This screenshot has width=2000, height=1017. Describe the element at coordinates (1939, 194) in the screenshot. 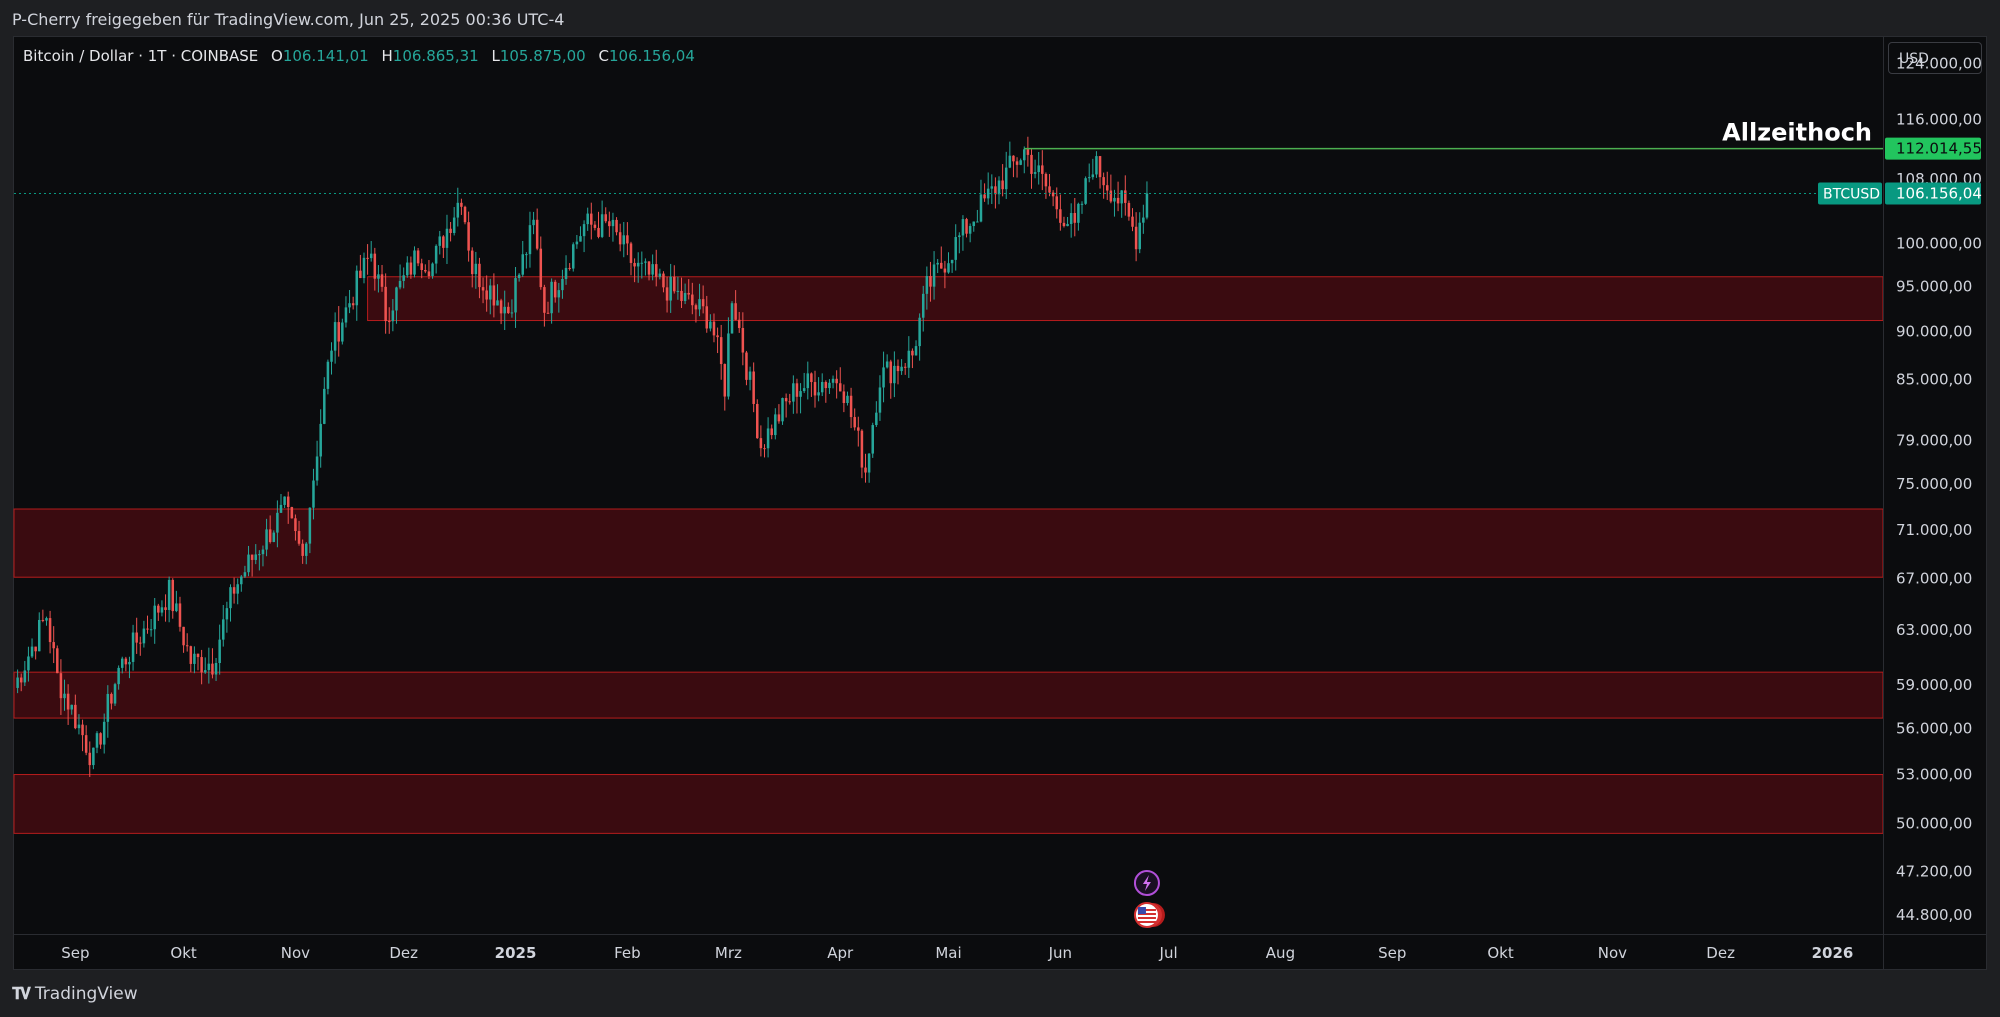

I see `last-price-value: 106.156,04` at that location.